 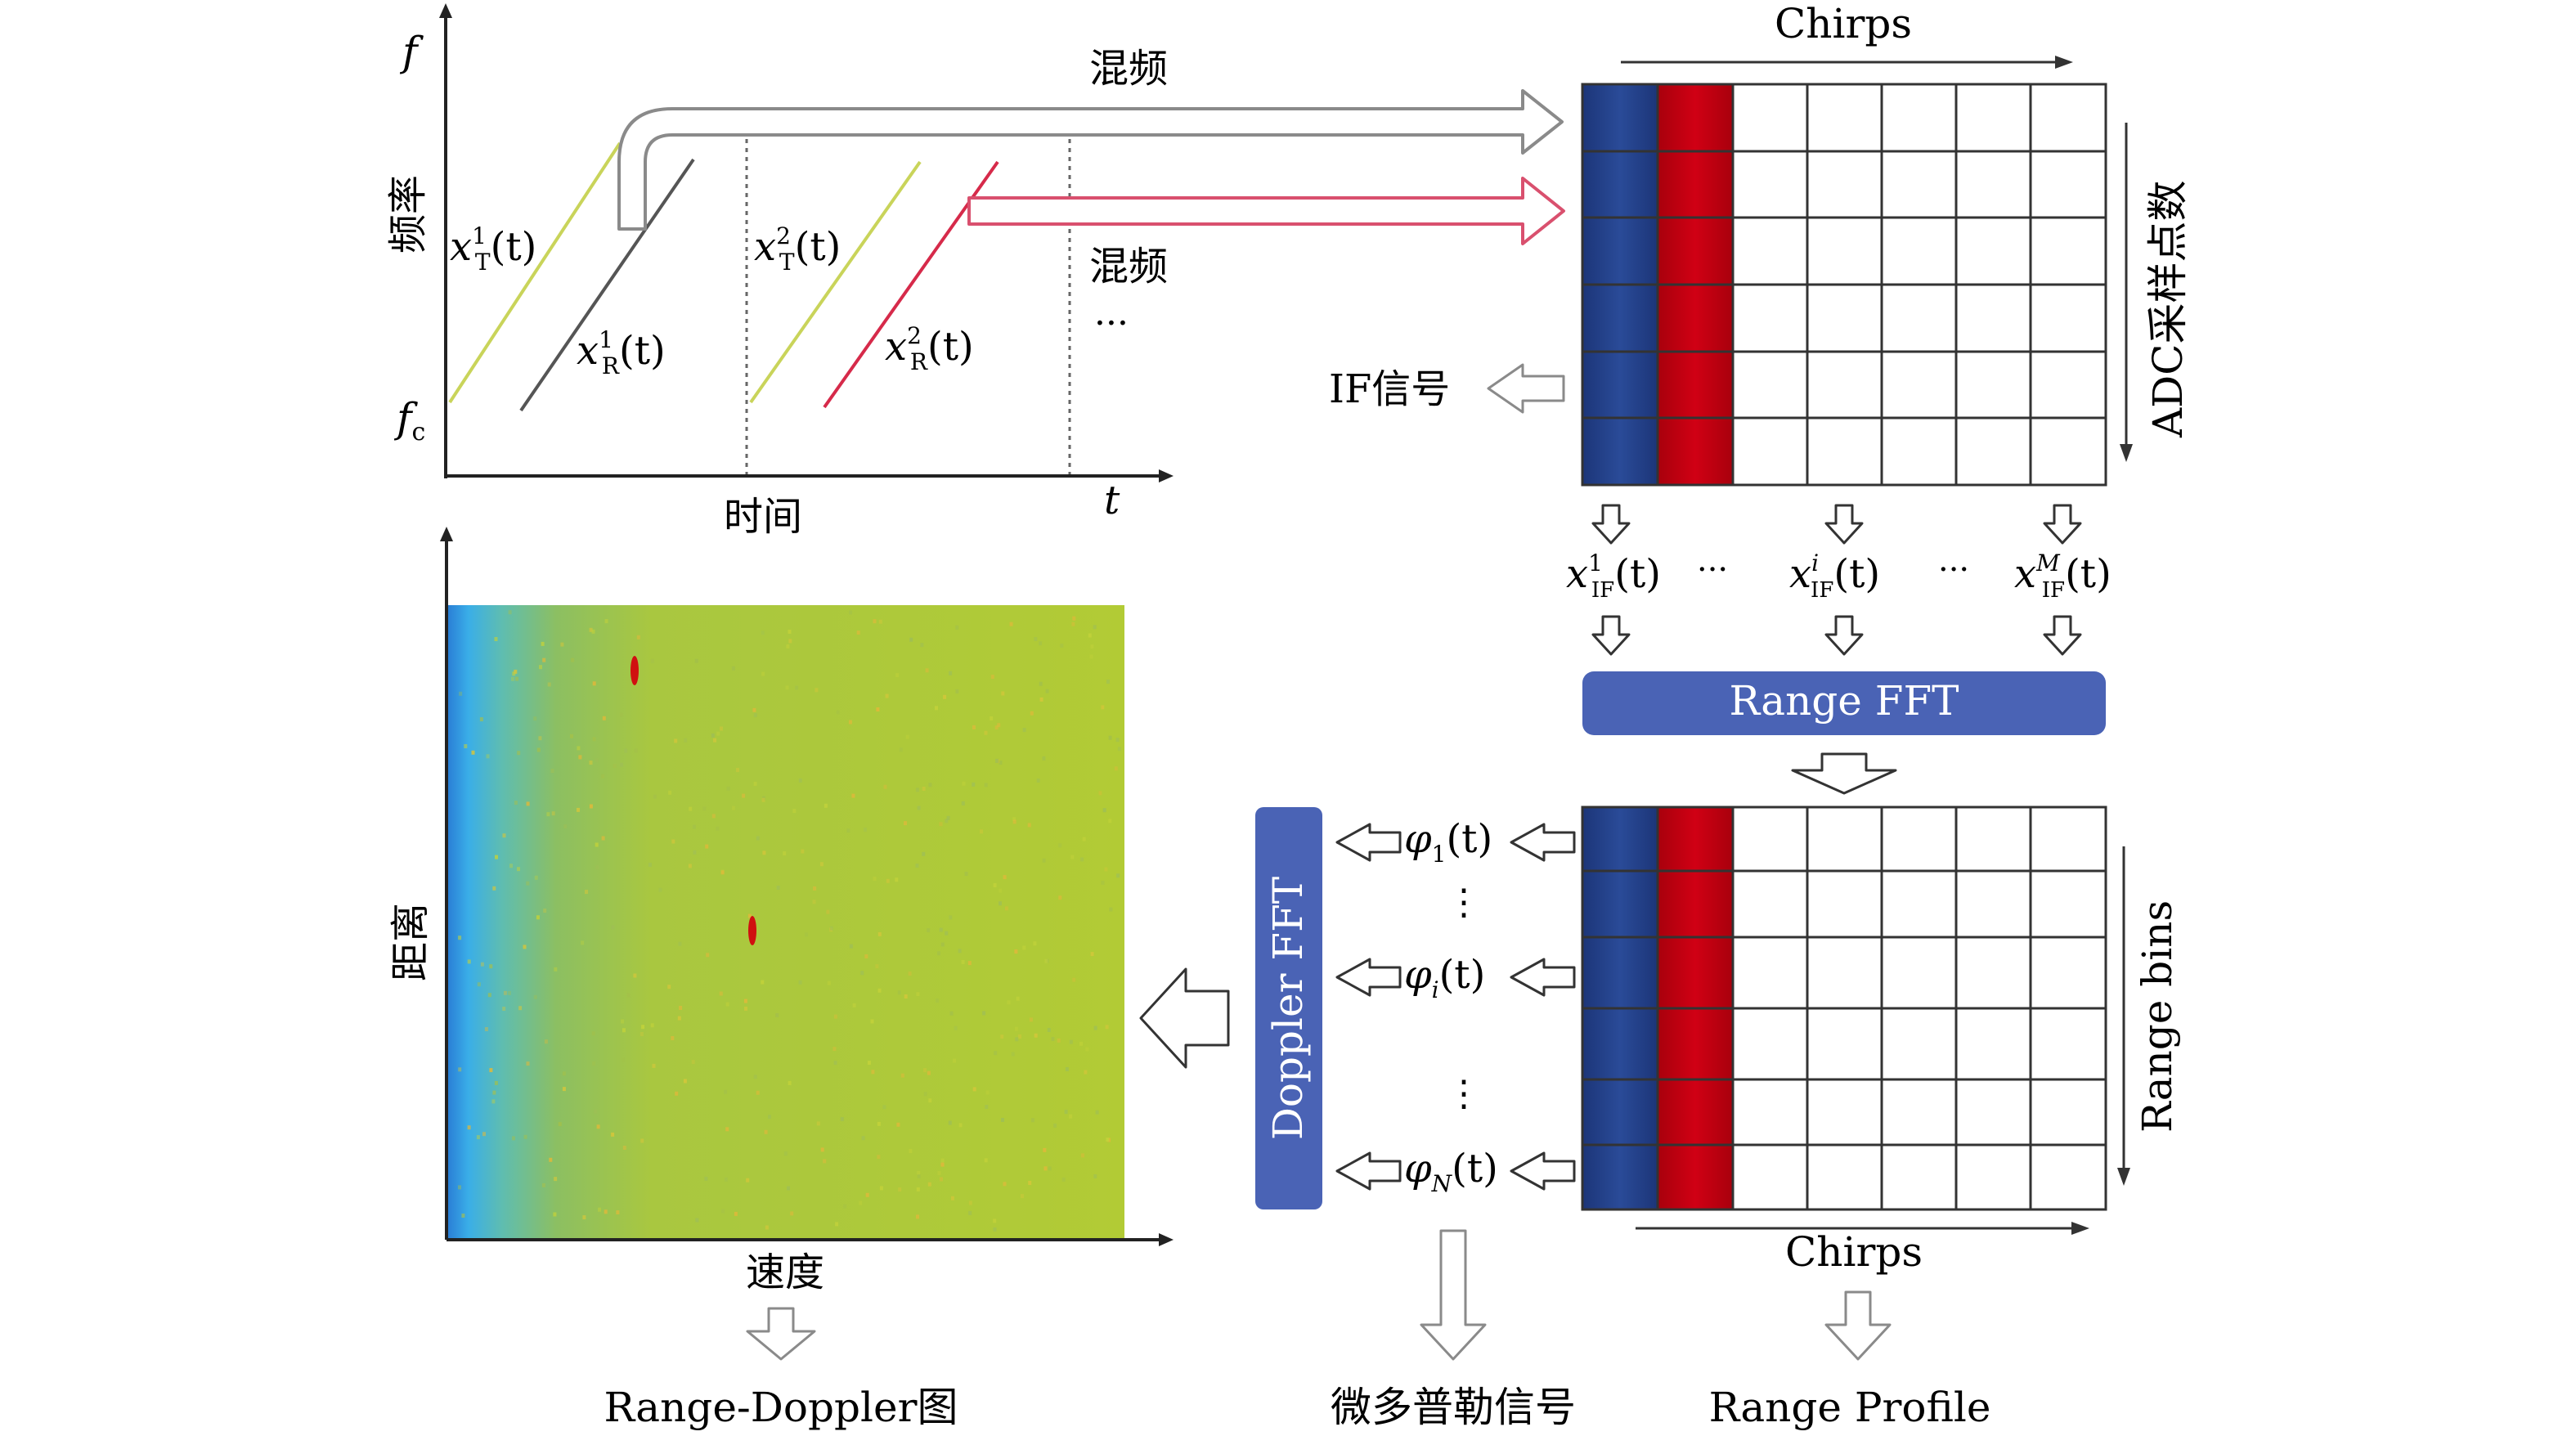 What do you see at coordinates (2168, 309) in the screenshot?
I see `adc-matrix-side-label: ADC采样点数` at bounding box center [2168, 309].